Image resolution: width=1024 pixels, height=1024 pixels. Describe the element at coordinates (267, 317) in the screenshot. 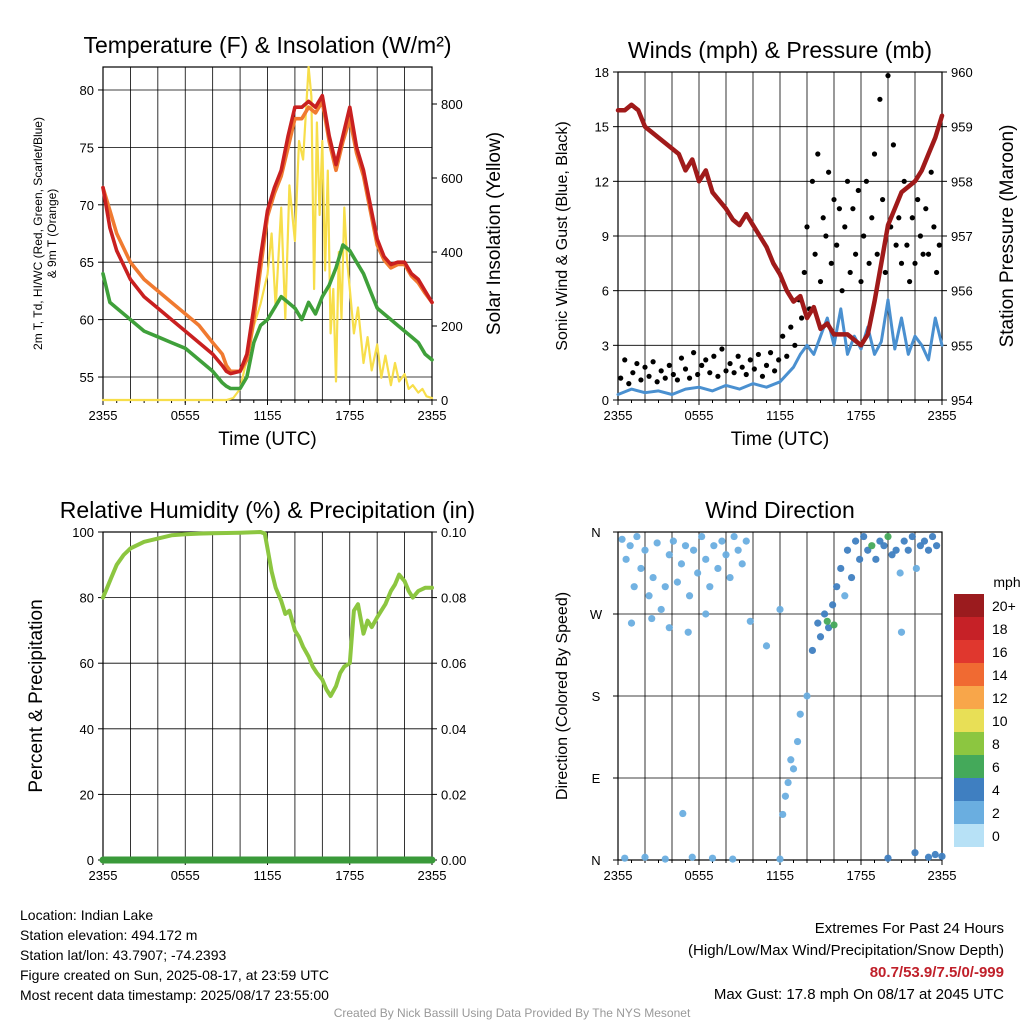

I see `series-line-td` at that location.